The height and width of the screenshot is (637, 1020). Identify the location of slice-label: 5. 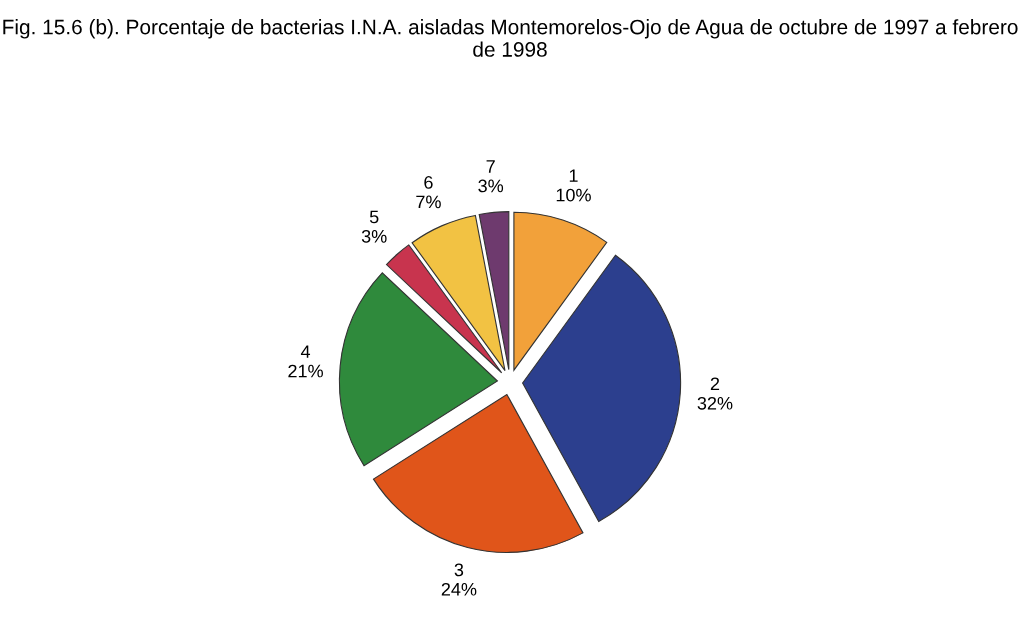
(374, 217).